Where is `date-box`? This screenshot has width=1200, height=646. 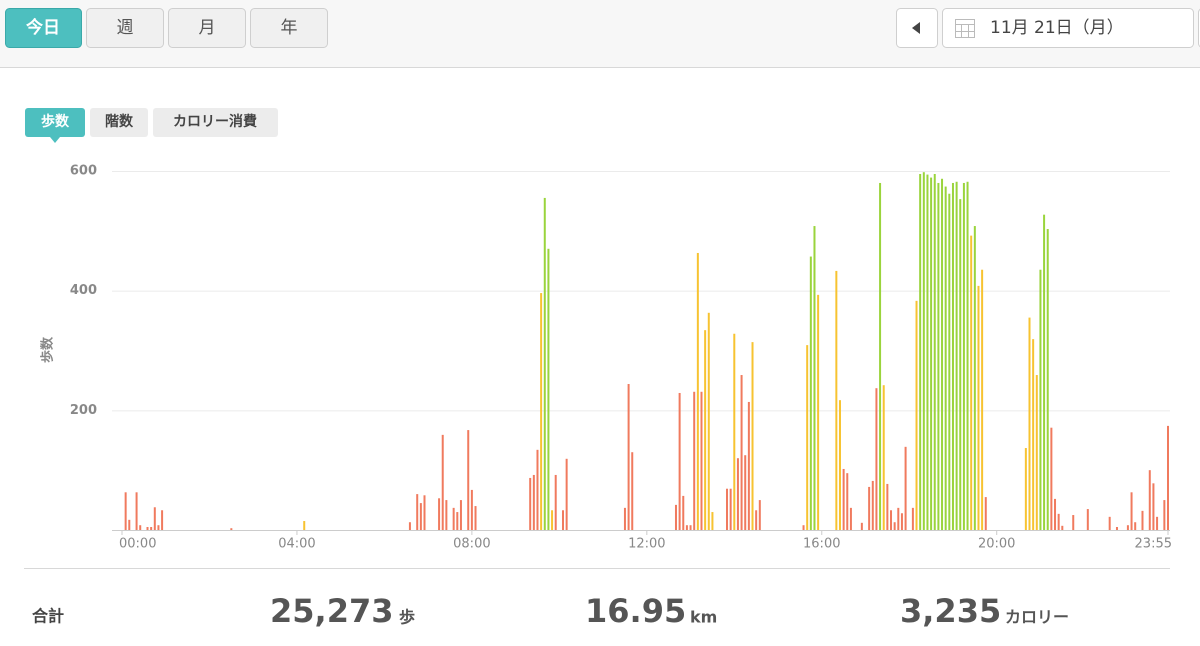 date-box is located at coordinates (1068, 28).